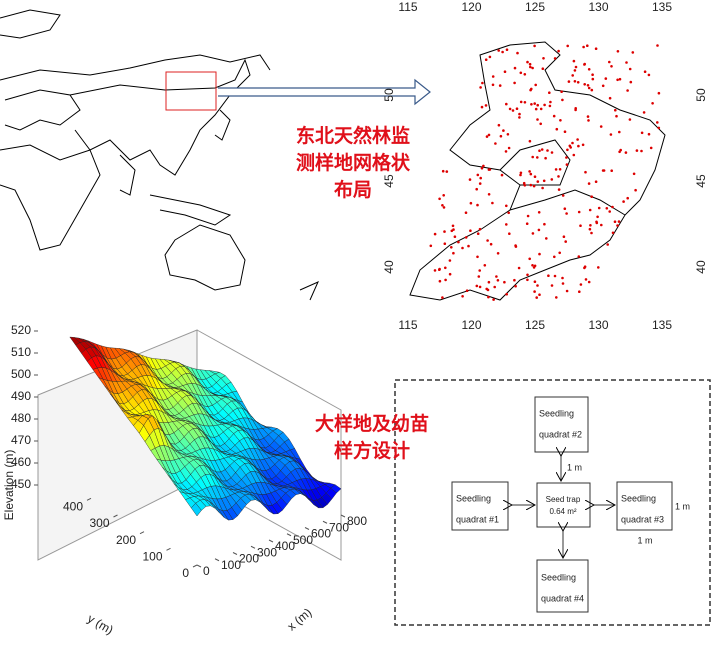 Image resolution: width=717 pixels, height=661 pixels. I want to click on z-axis-label: Elevation (m), so click(9, 485).